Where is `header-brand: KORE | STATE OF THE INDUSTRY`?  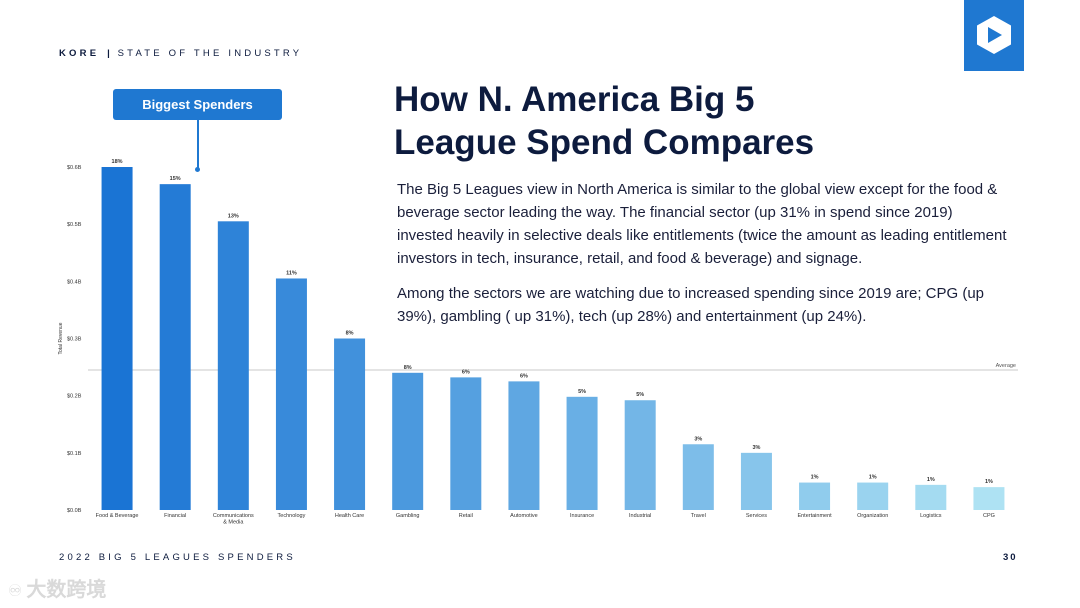 header-brand: KORE | STATE OF THE INDUSTRY is located at coordinates (180, 53).